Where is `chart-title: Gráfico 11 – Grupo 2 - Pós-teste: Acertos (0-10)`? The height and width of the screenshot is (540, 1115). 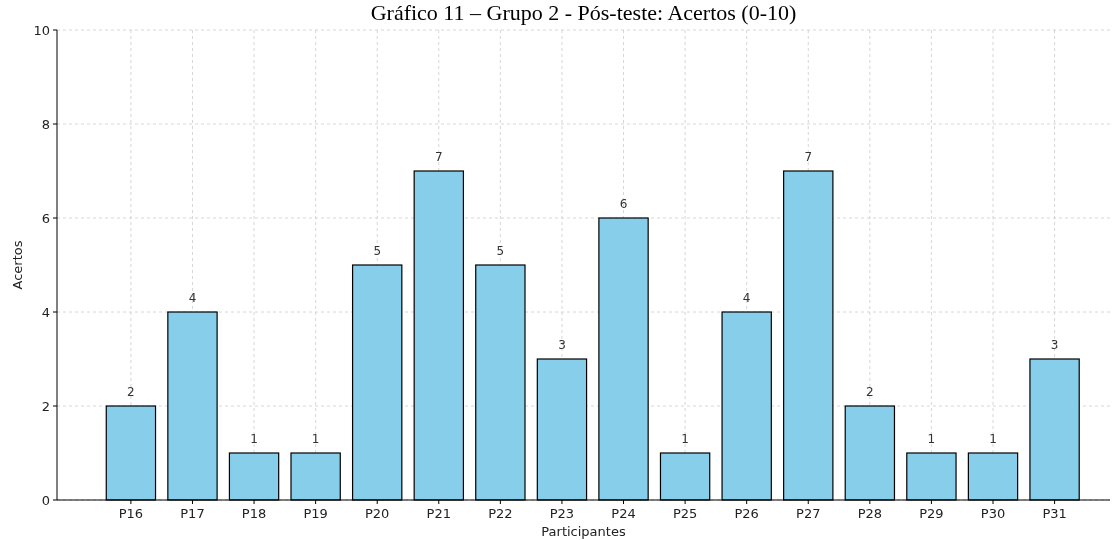
chart-title: Gráfico 11 – Grupo 2 - Pós-teste: Acertos (0-10) is located at coordinates (583, 12).